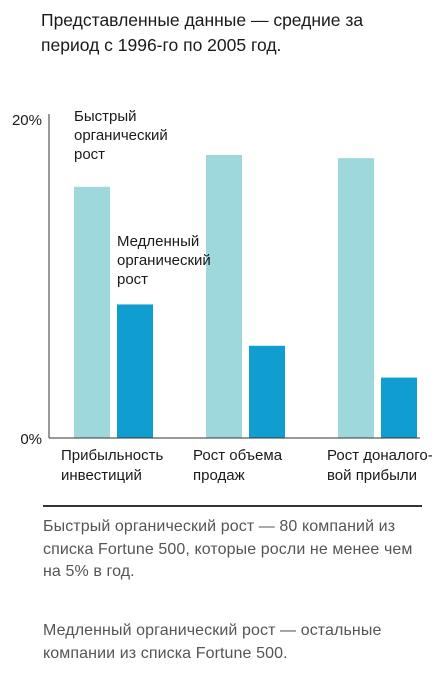  I want to click on legend-label-slow: Медленный, so click(158, 241).